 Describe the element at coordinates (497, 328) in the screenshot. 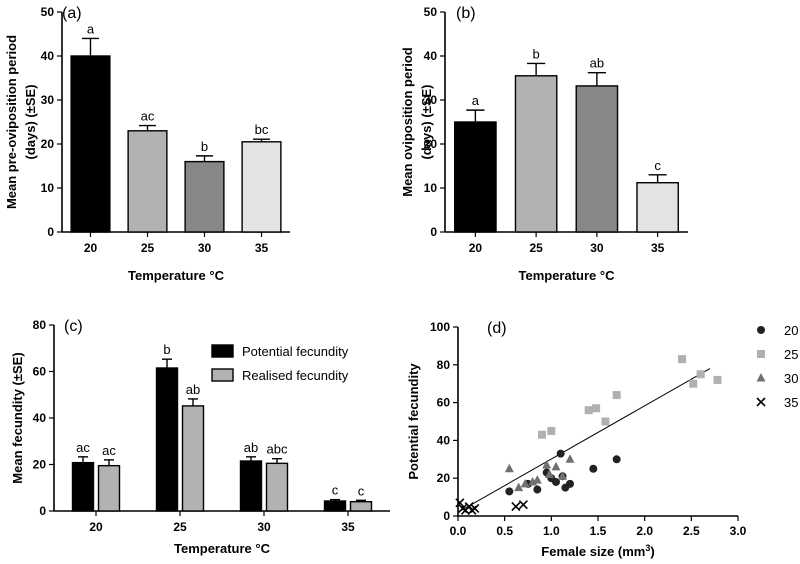

I see `panel-label: (d)` at that location.